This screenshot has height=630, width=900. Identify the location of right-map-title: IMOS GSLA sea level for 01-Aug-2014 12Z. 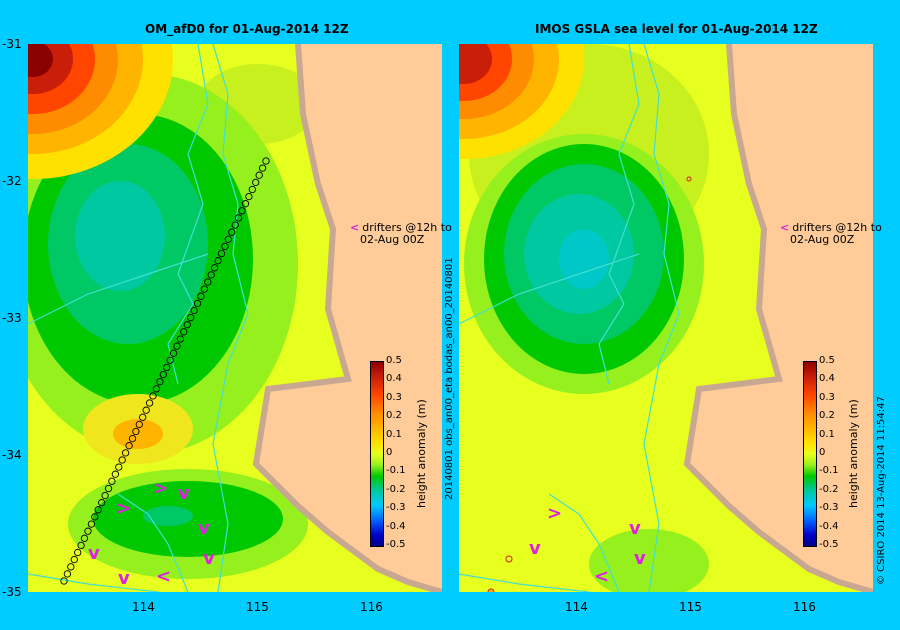
(676, 29).